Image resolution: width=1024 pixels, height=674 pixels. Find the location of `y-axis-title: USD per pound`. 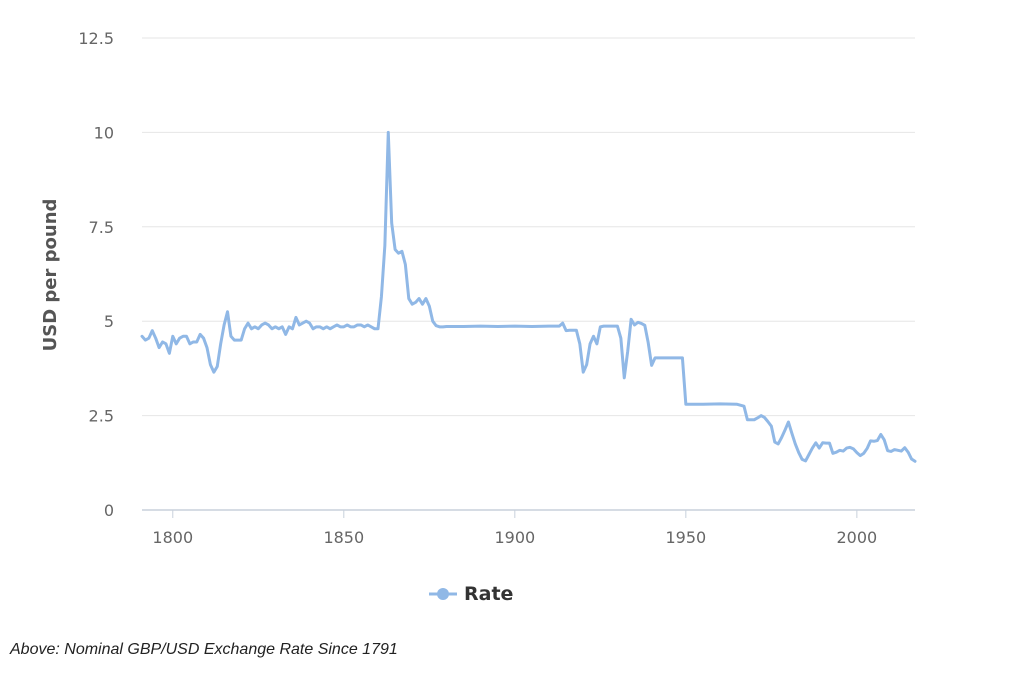

y-axis-title: USD per pound is located at coordinates (50, 275).